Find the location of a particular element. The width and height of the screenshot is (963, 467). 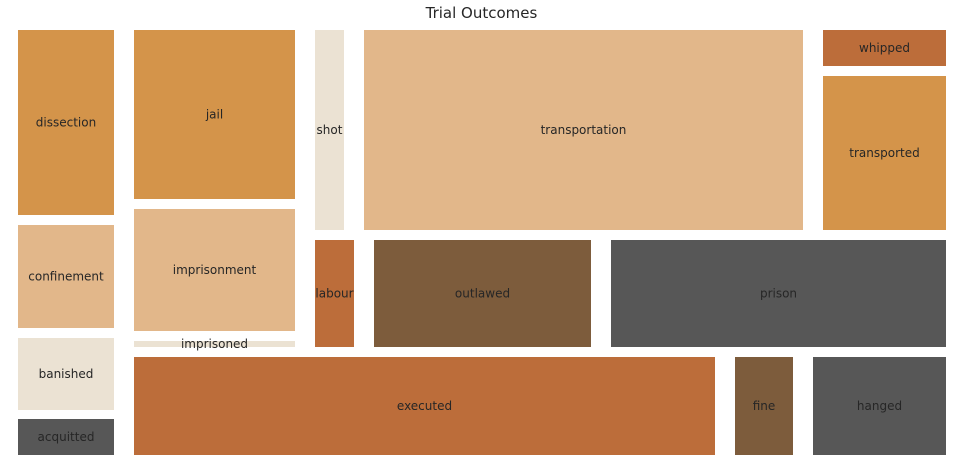

tile-dissection is located at coordinates (66, 122).